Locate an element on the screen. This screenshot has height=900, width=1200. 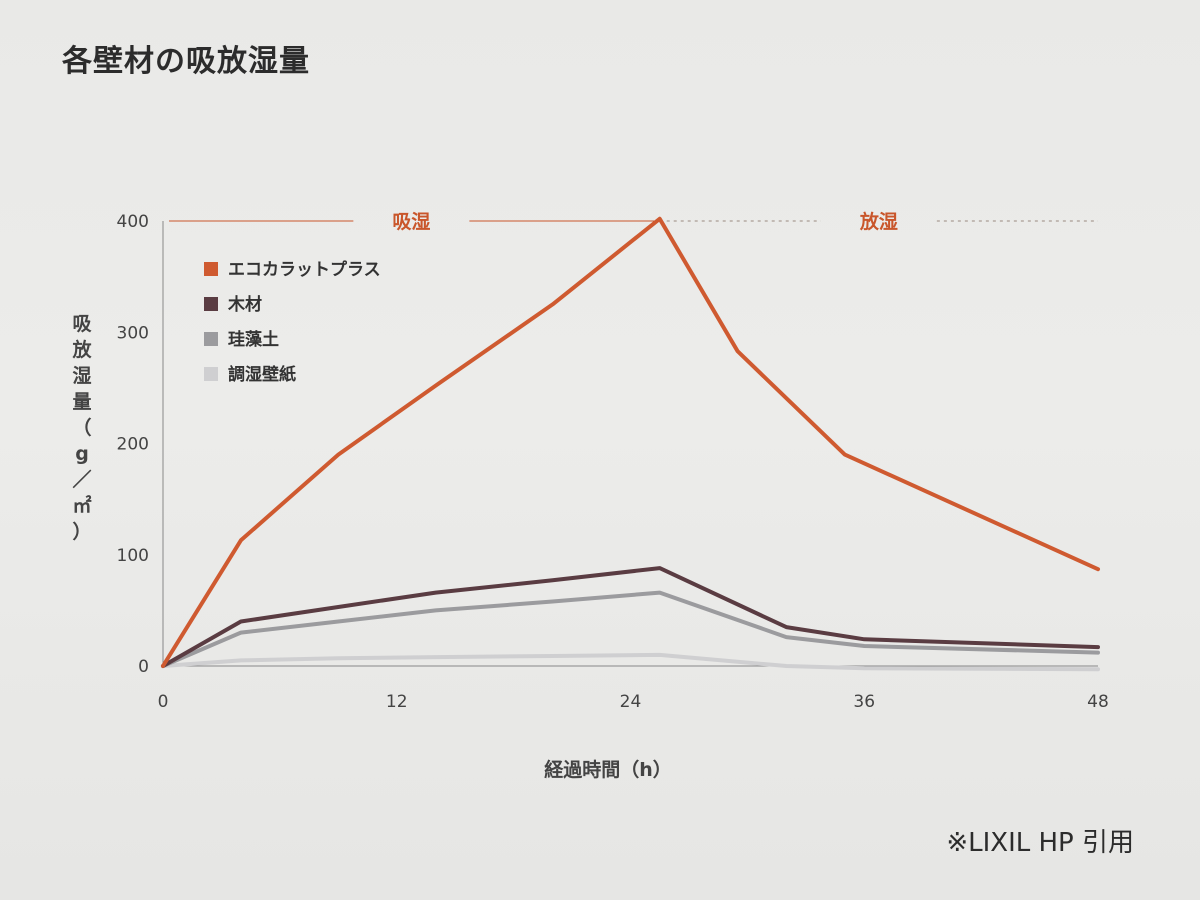
y-axis-label-char: ） is located at coordinates (81, 531).